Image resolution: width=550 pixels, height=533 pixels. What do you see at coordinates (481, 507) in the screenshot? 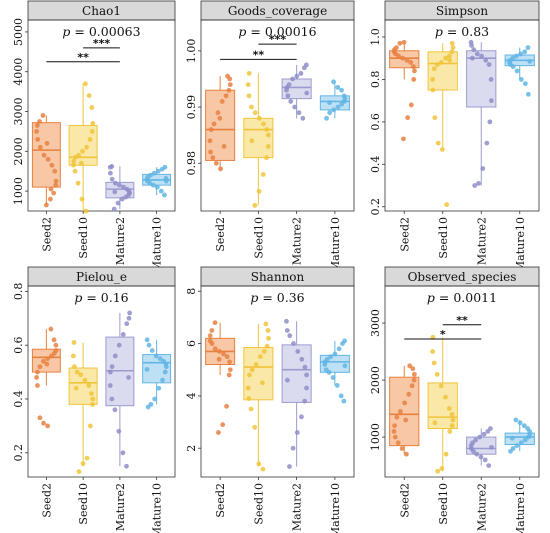
I see `x-tick-label-mature2: Mature2` at bounding box center [481, 507].